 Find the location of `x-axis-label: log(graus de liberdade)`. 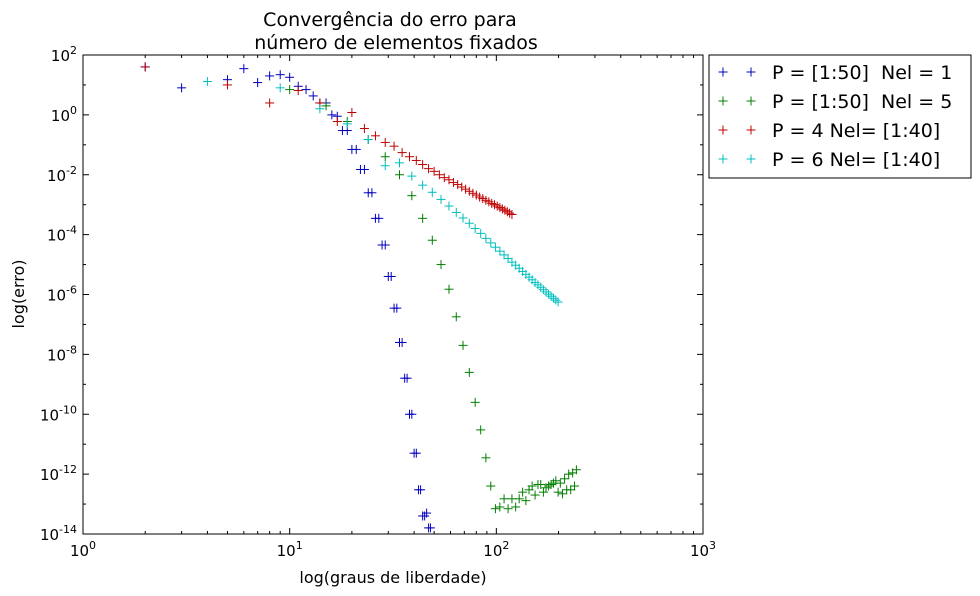

x-axis-label: log(graus de liberdade) is located at coordinates (392, 577).